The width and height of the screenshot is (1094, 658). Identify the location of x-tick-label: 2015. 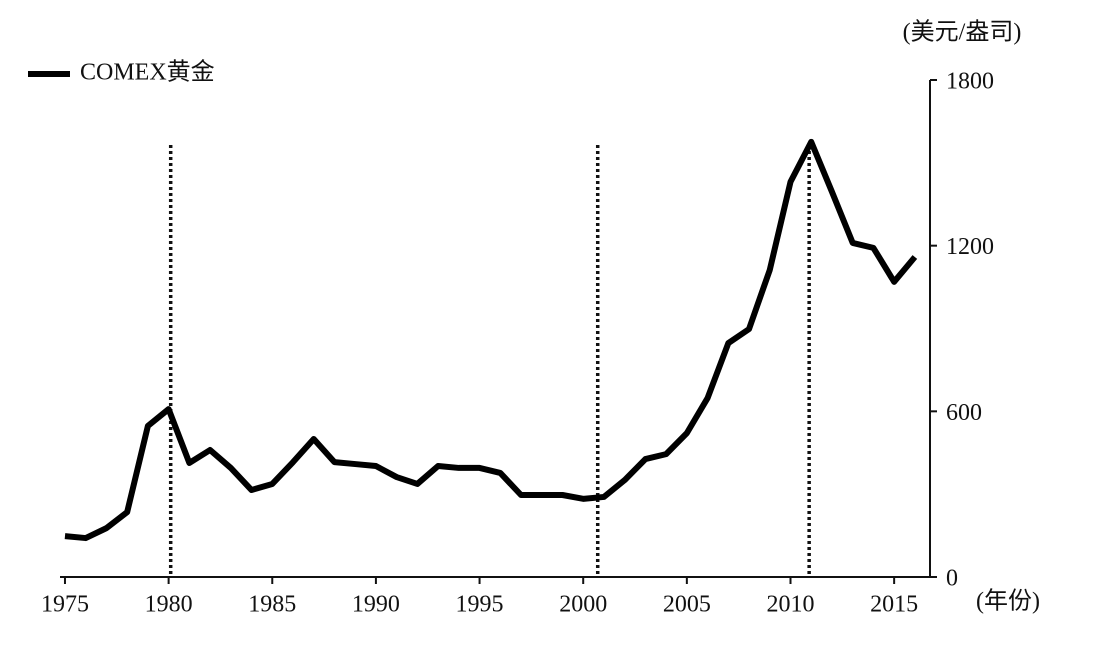
(894, 605).